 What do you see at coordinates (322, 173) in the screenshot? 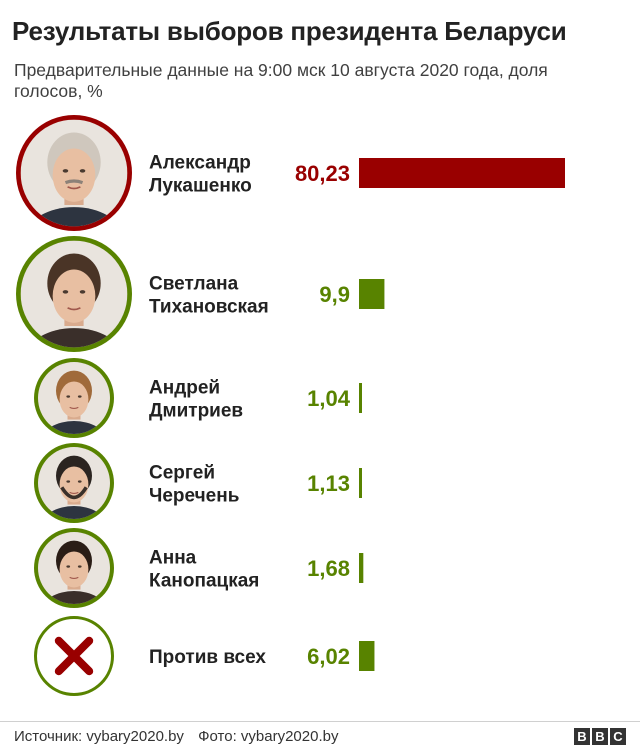
I see `value-label: 80,23` at bounding box center [322, 173].